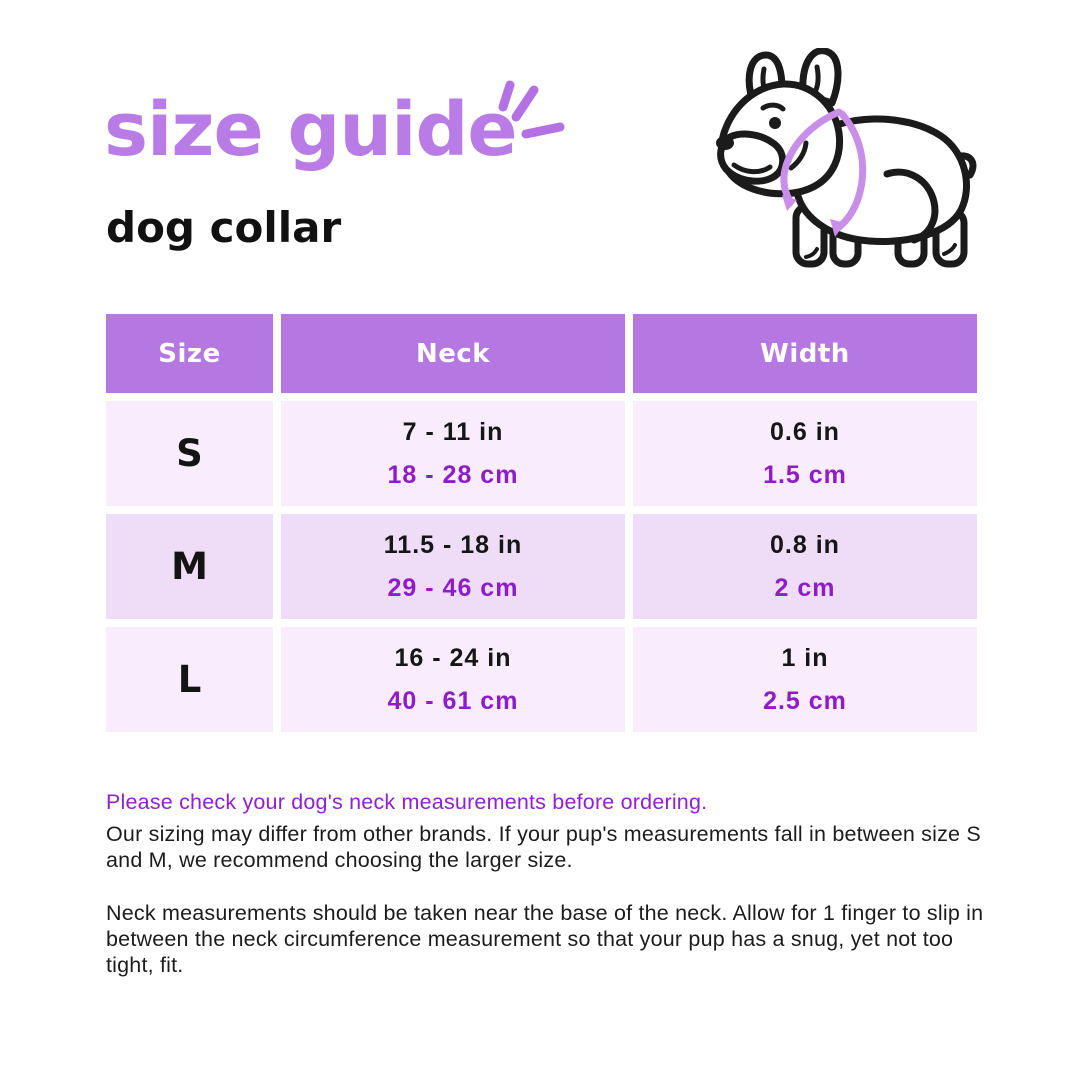 The width and height of the screenshot is (1080, 1080). What do you see at coordinates (823, 170) in the screenshot?
I see `neck-measure-arc` at bounding box center [823, 170].